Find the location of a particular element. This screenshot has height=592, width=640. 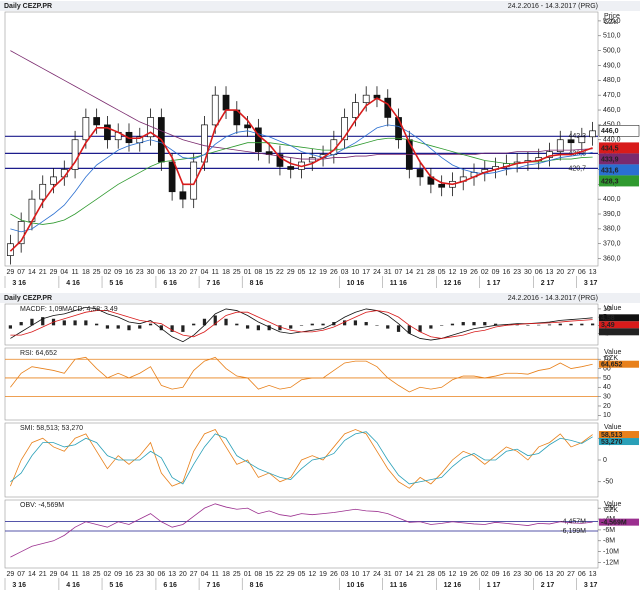

x-tick-label: 13 is located at coordinates (593, 574).